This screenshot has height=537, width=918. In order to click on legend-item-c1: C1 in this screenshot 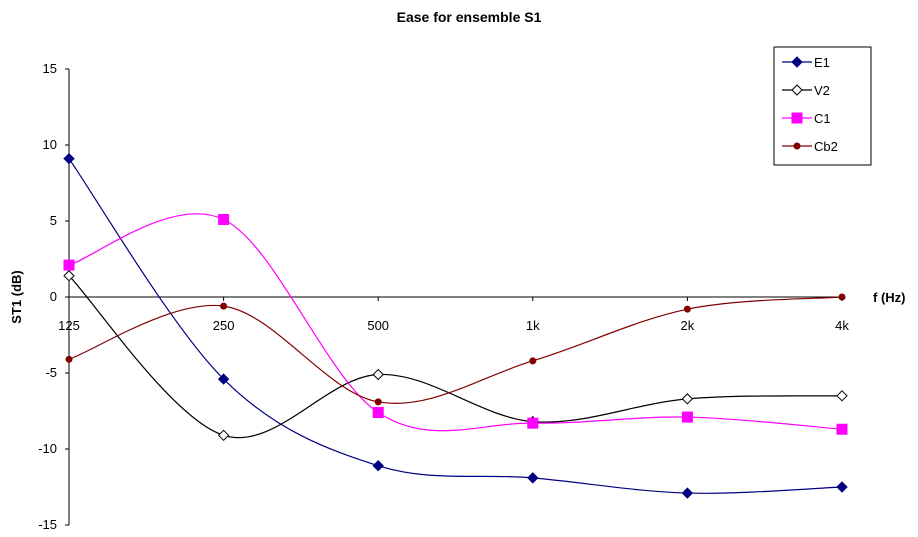, I will do `click(806, 118)`.